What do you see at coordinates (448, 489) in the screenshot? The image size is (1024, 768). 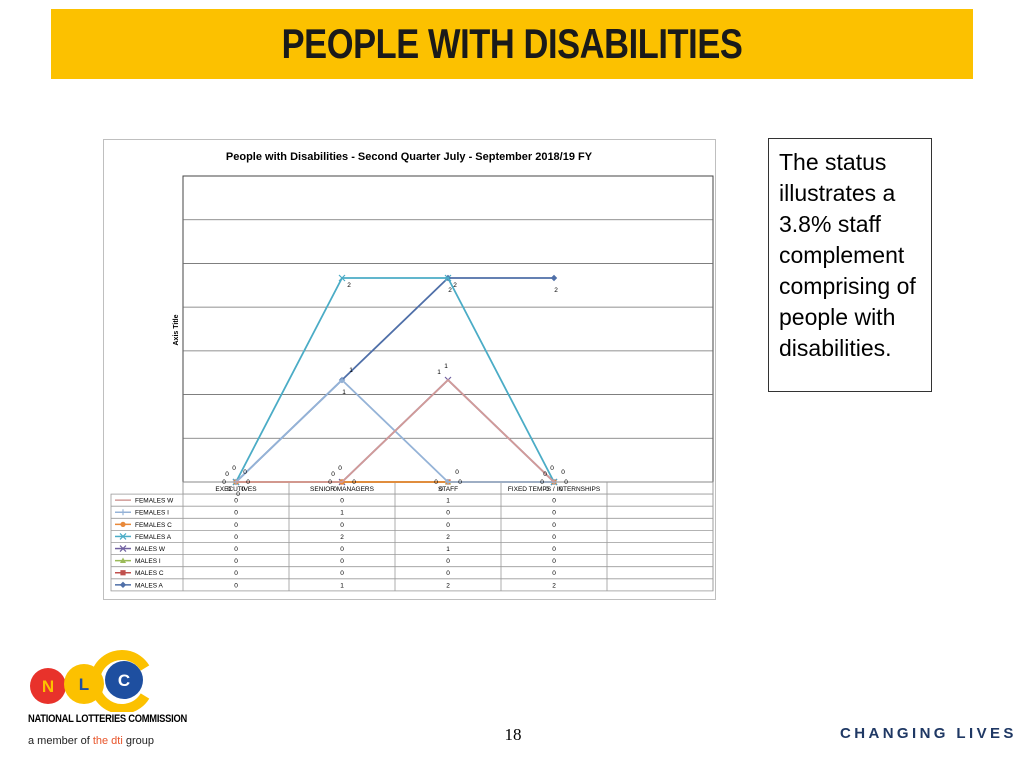 I see `category-label: STAFF` at bounding box center [448, 489].